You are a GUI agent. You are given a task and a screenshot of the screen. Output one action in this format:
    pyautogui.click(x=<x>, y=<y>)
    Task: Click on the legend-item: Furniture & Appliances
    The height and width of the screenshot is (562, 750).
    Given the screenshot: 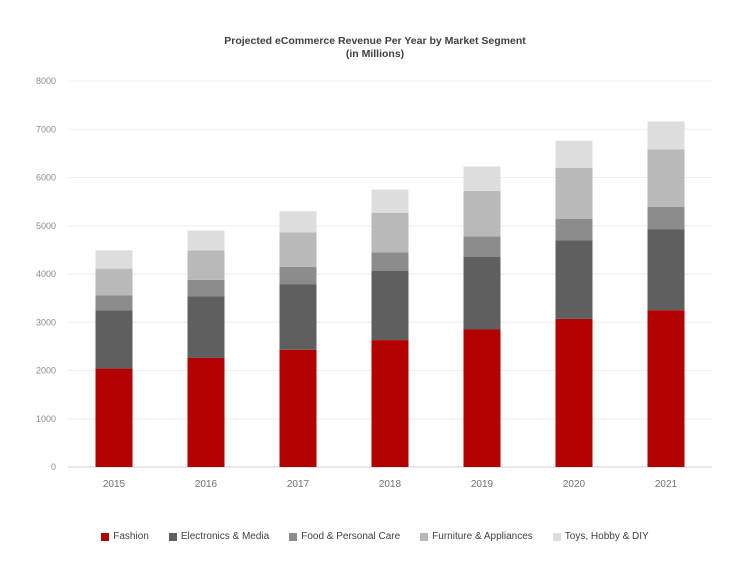 What is the action you would take?
    pyautogui.click(x=476, y=536)
    